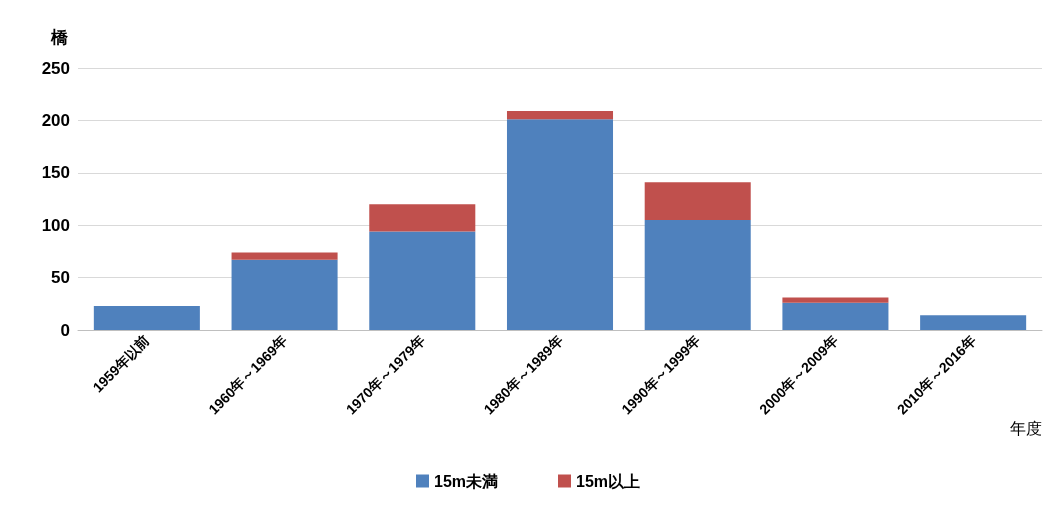  What do you see at coordinates (60, 278) in the screenshot?
I see `y-tick-label: 50` at bounding box center [60, 278].